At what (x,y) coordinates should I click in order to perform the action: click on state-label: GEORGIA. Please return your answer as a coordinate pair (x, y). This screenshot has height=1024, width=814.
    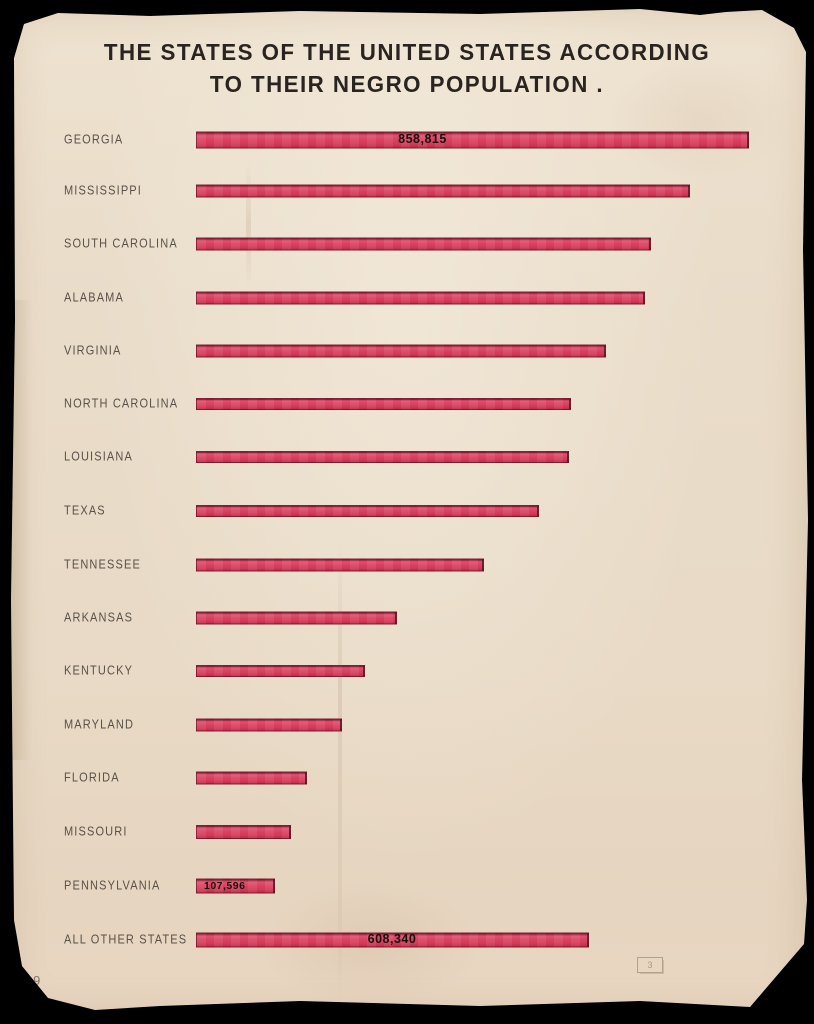
    Looking at the image, I should click on (94, 139).